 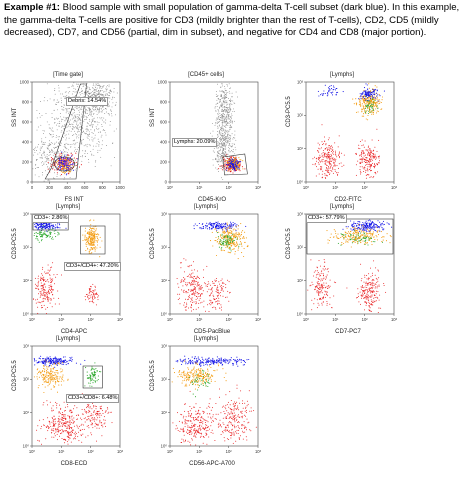 What do you see at coordinates (348, 332) in the screenshot?
I see `x-axis-label: CD7-PC7` at bounding box center [348, 332].